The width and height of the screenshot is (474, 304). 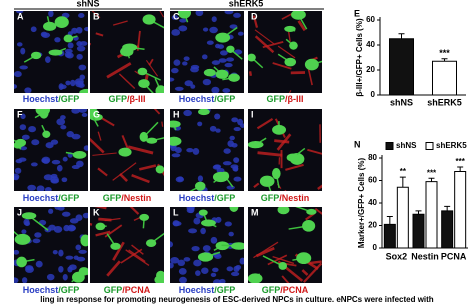 What do you see at coordinates (454, 256) in the screenshot?
I see `x-tick-label: PCNA` at bounding box center [454, 256].